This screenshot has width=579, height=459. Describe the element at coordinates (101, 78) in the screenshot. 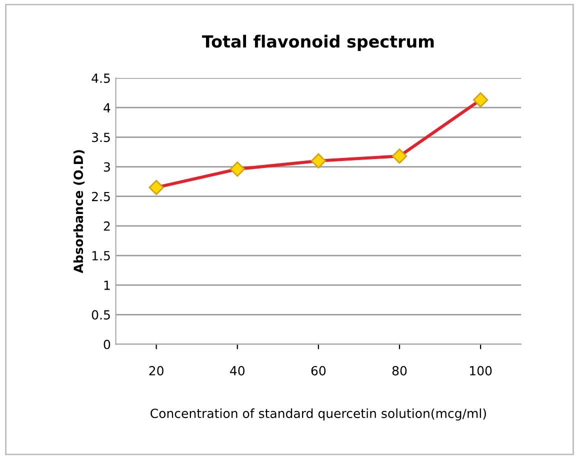

I see `y-tick-label: 4.5` at that location.